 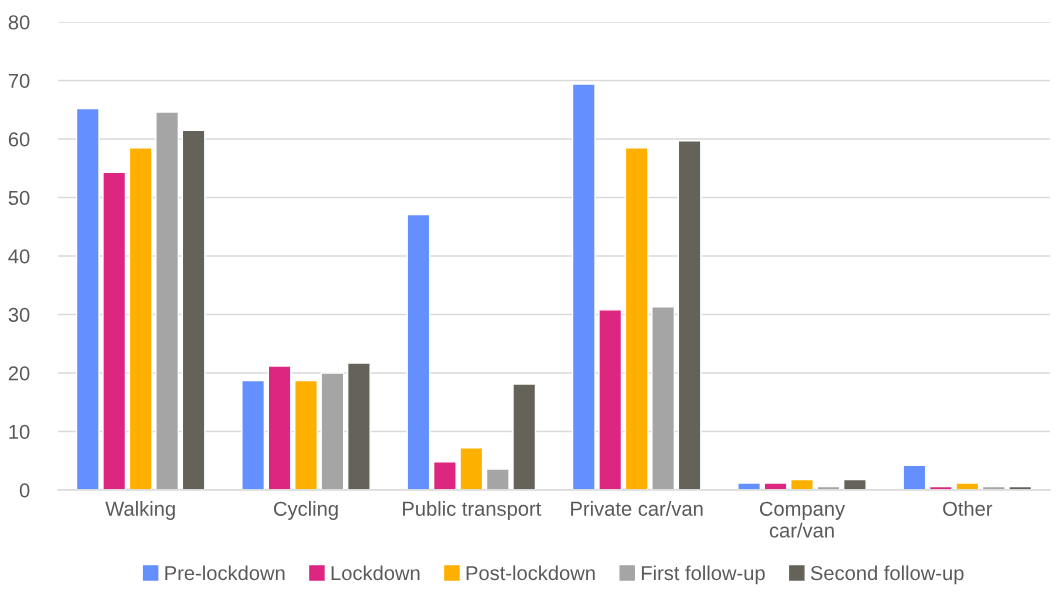 What do you see at coordinates (24, 490) in the screenshot?
I see `y-tick-label: 0` at bounding box center [24, 490].